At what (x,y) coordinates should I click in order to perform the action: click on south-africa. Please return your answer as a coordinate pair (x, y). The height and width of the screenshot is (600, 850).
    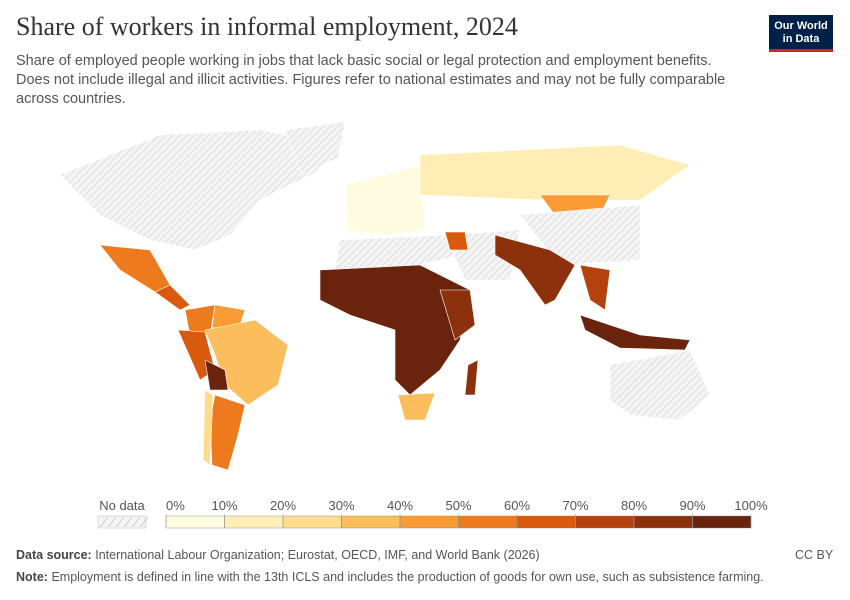
    Looking at the image, I should click on (416, 406).